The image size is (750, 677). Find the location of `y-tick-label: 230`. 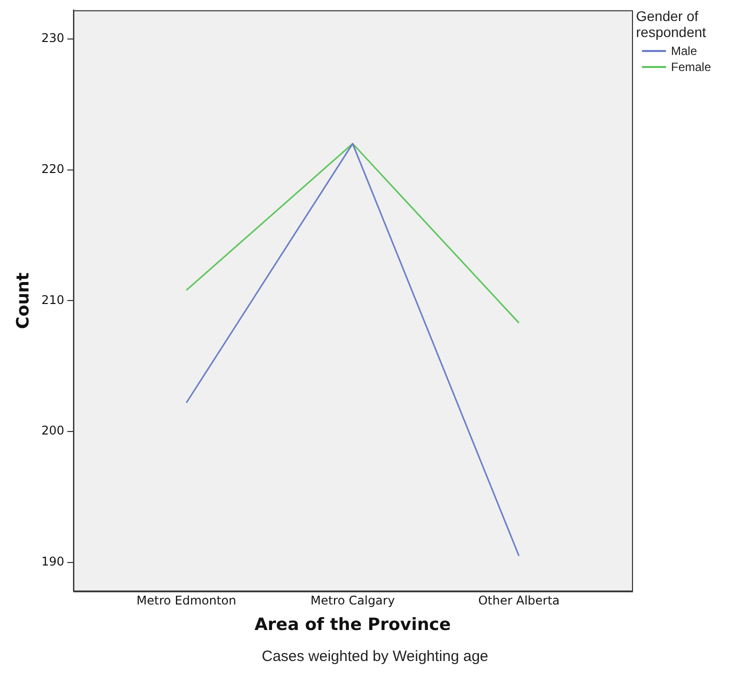

y-tick-label: 230 is located at coordinates (52, 38).